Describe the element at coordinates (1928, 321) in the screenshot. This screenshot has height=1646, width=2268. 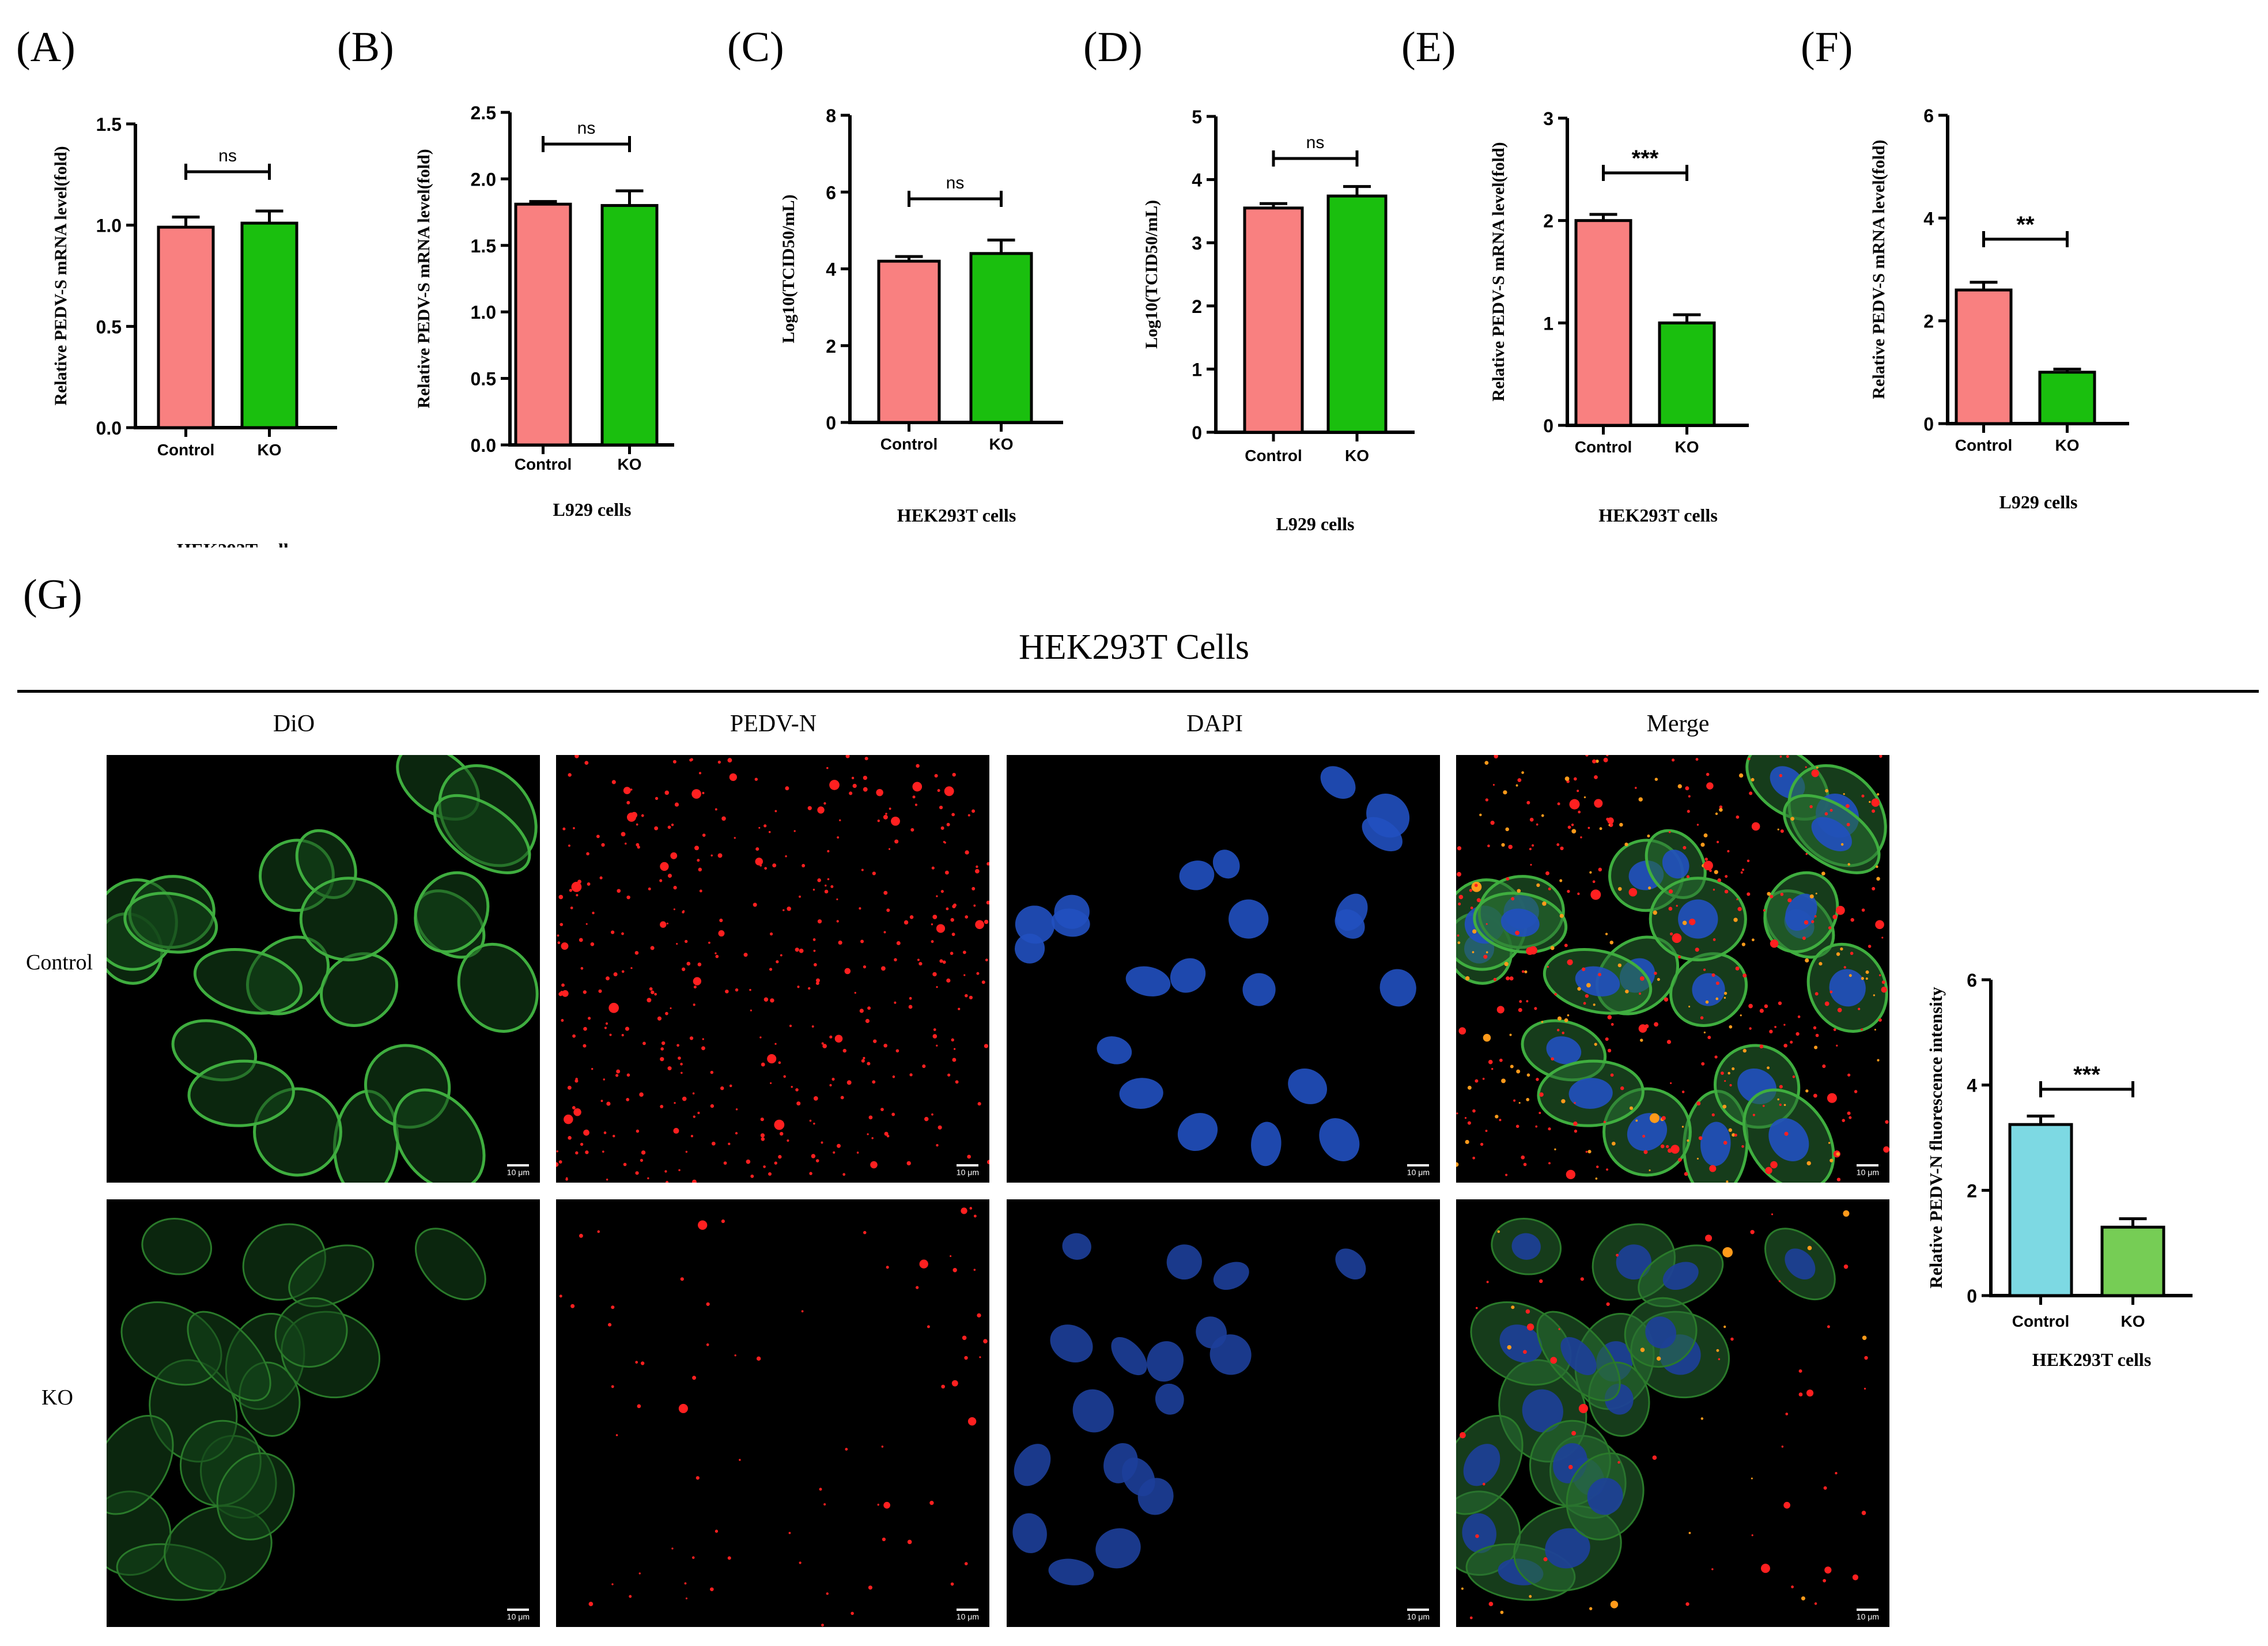
I see `y-tick-label: 2` at that location.